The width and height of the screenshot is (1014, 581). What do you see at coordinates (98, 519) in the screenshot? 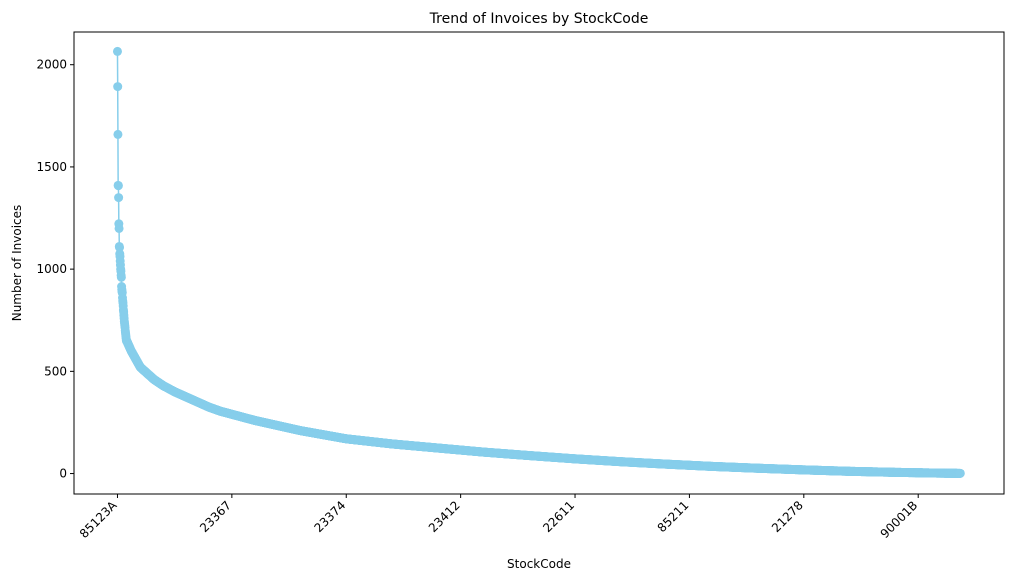
I see `x-tick-label: 85123A` at bounding box center [98, 519].